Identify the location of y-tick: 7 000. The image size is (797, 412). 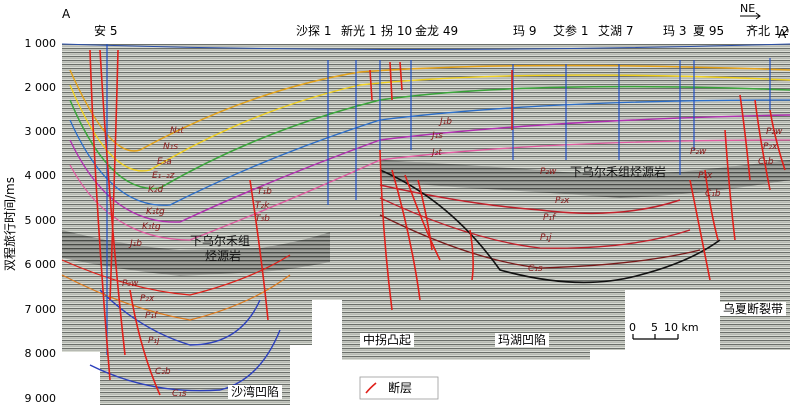
(40, 309).